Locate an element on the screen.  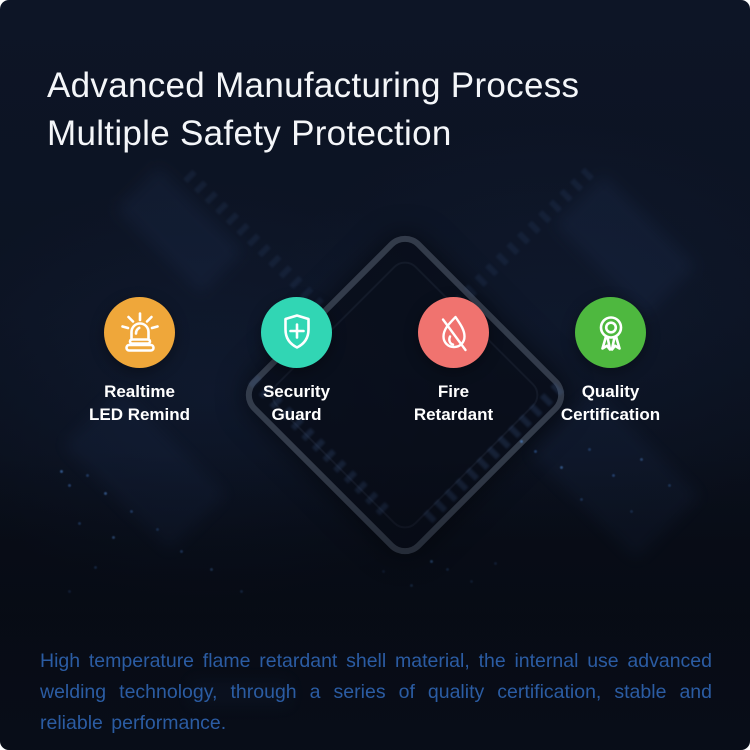
medal-ribbon-icon is located at coordinates (610, 332).